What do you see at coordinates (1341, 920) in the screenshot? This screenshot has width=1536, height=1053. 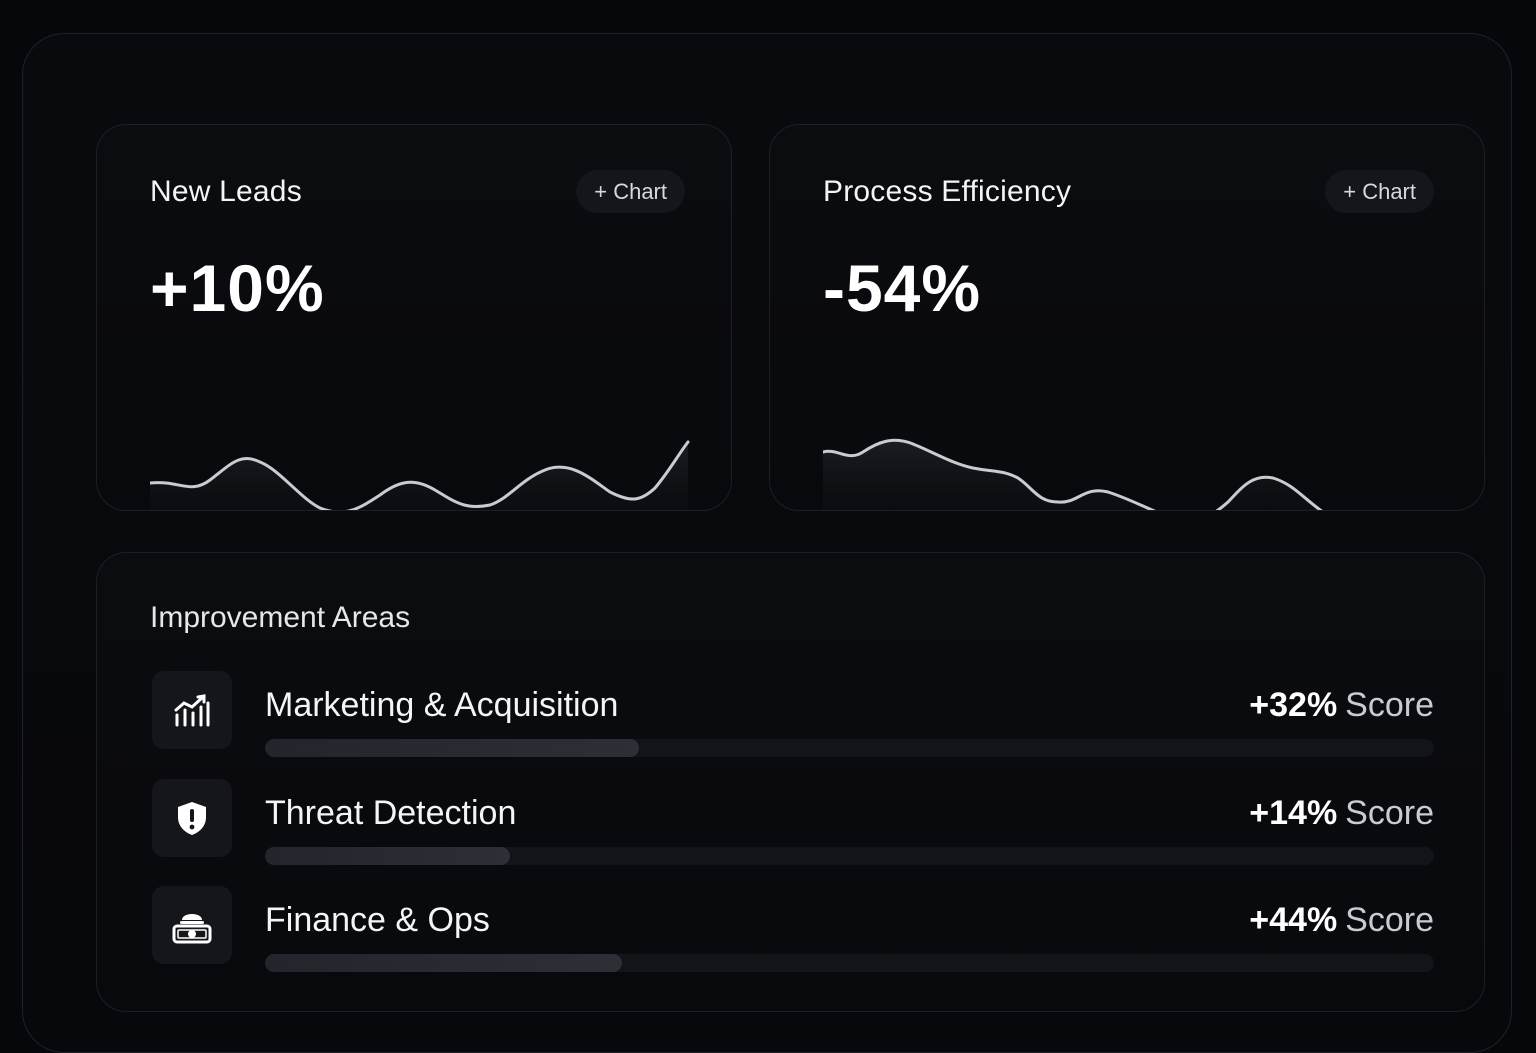 I see `area-score: +44% Score` at bounding box center [1341, 920].